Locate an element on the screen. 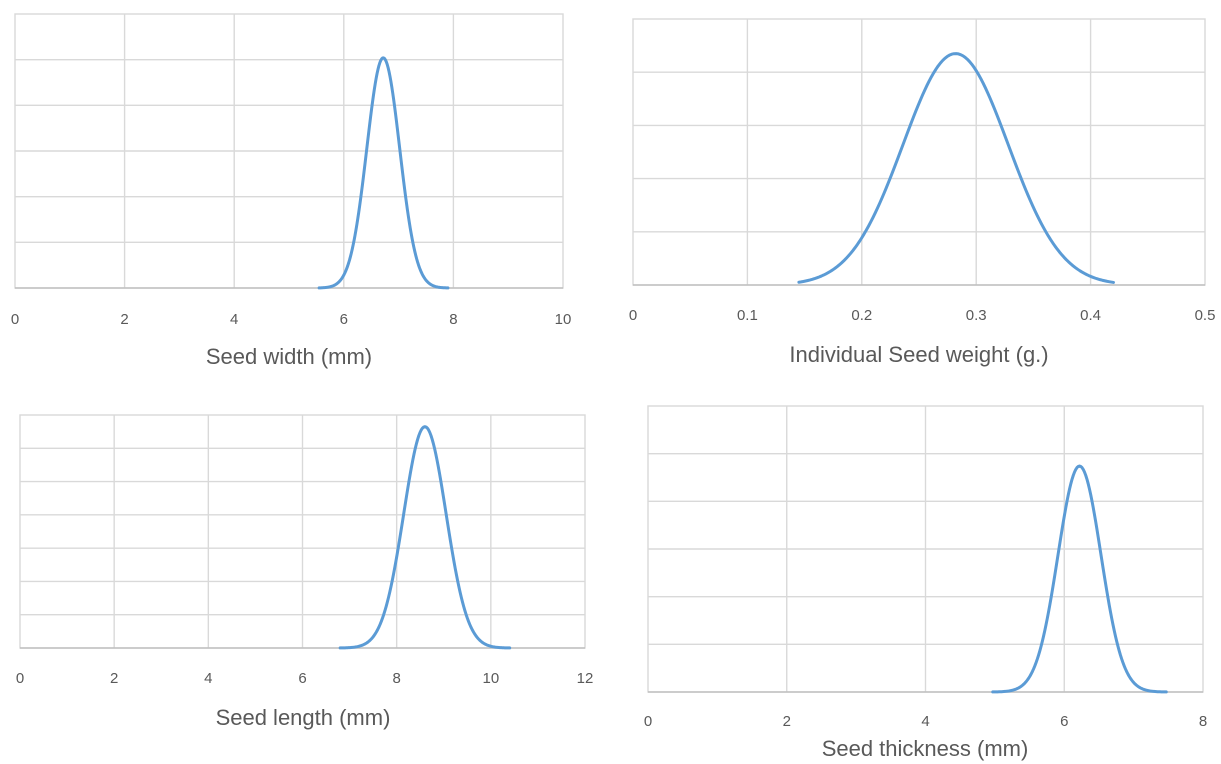 The image size is (1221, 764). x-axis-label: Seed length (mm) is located at coordinates (303, 717).